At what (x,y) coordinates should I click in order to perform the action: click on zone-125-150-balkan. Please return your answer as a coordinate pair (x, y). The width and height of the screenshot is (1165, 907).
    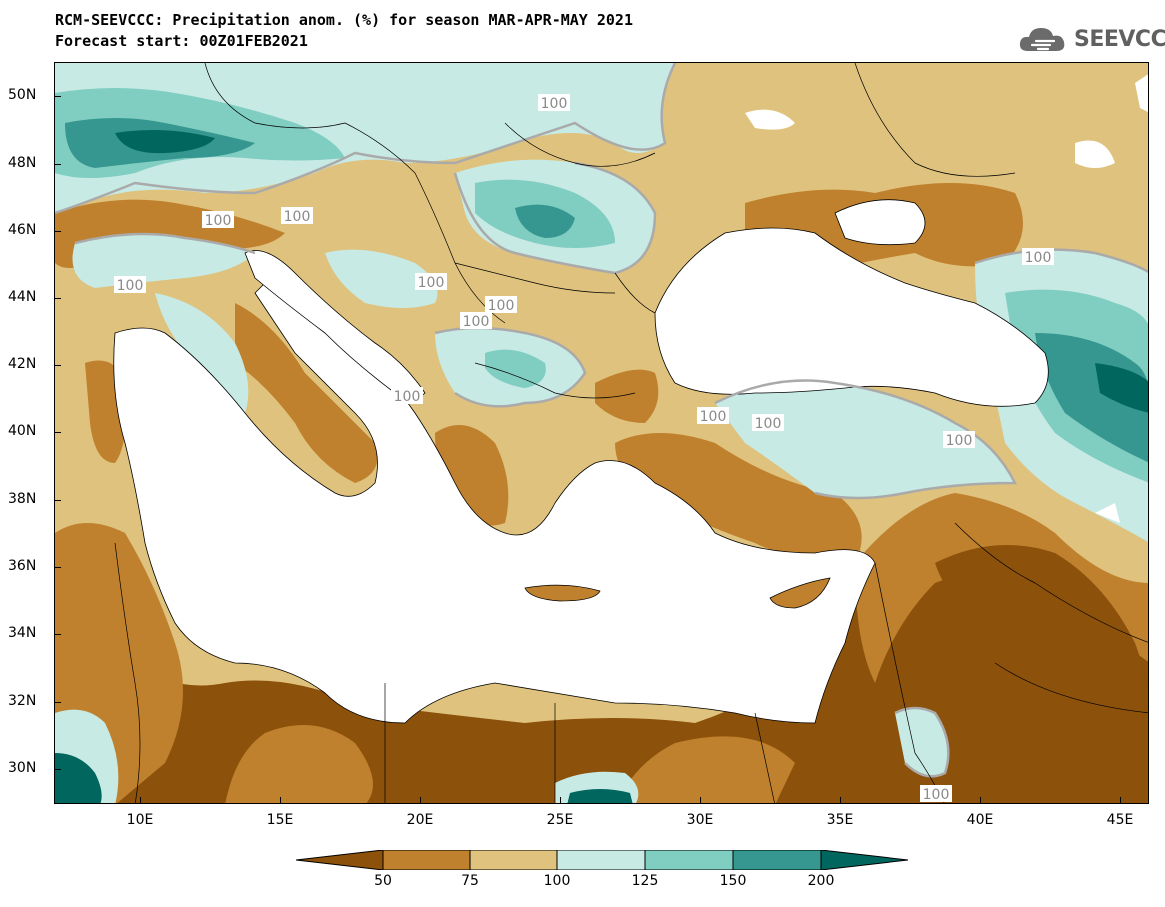
    Looking at the image, I should click on (515, 368).